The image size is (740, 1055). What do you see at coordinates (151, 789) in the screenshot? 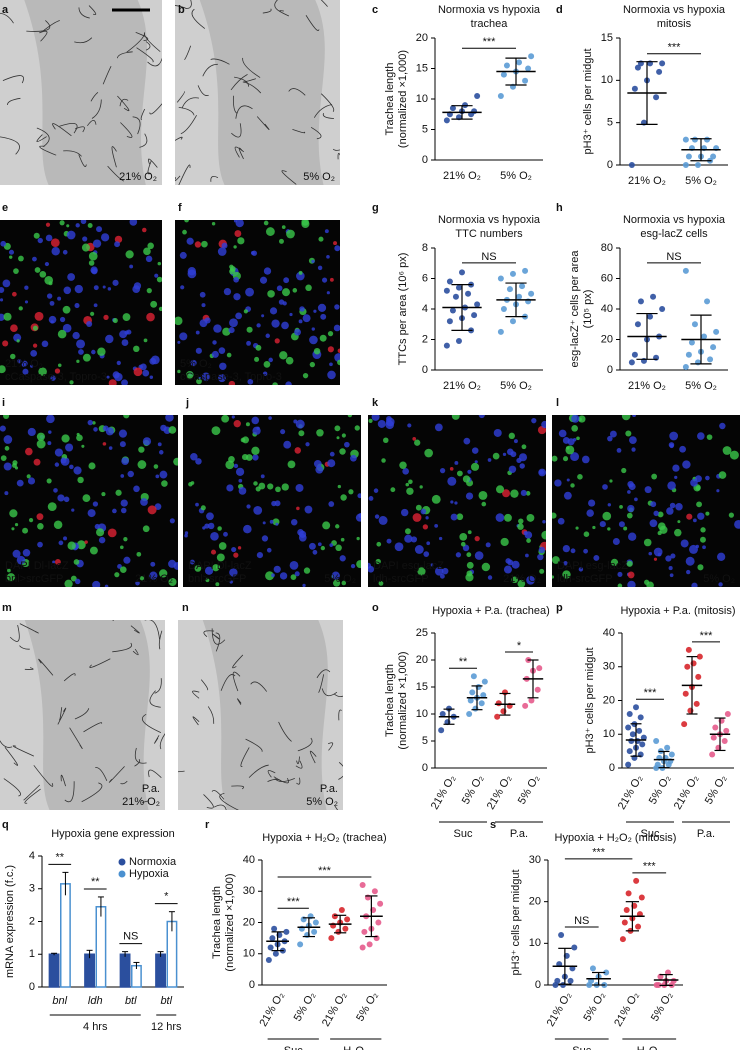
I see `image-label: P.a.` at bounding box center [151, 789].